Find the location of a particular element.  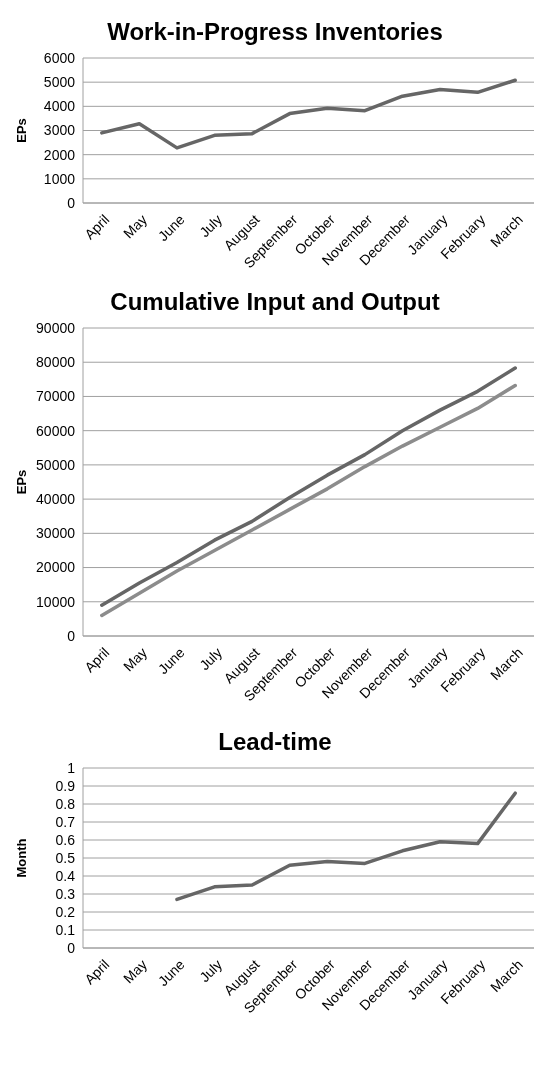

y-tick-label: 4000 is located at coordinates (59, 106).